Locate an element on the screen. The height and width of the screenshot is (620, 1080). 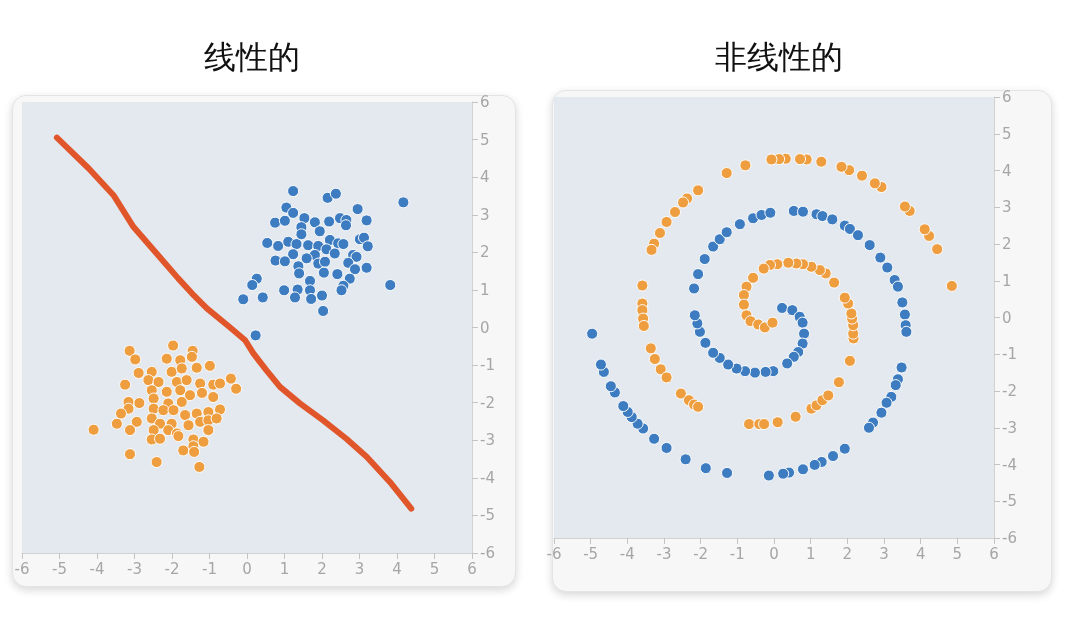
y-tick-label: -6 is located at coordinates (1009, 538).